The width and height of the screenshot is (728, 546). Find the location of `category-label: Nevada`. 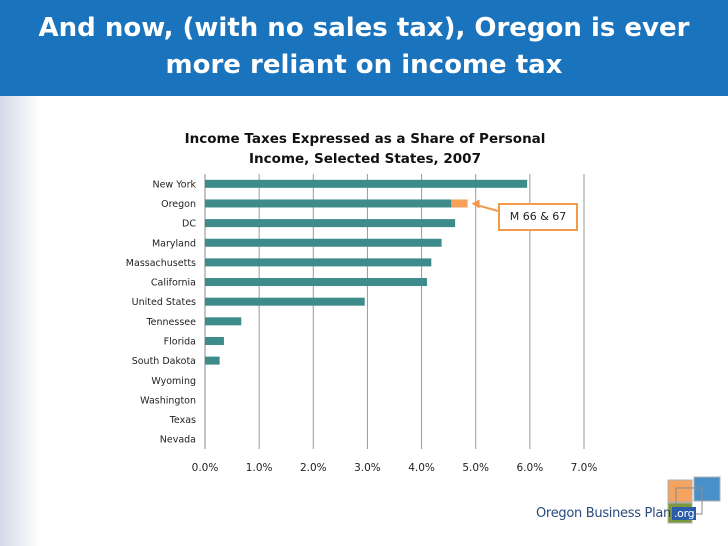

category-label: Nevada is located at coordinates (178, 440).